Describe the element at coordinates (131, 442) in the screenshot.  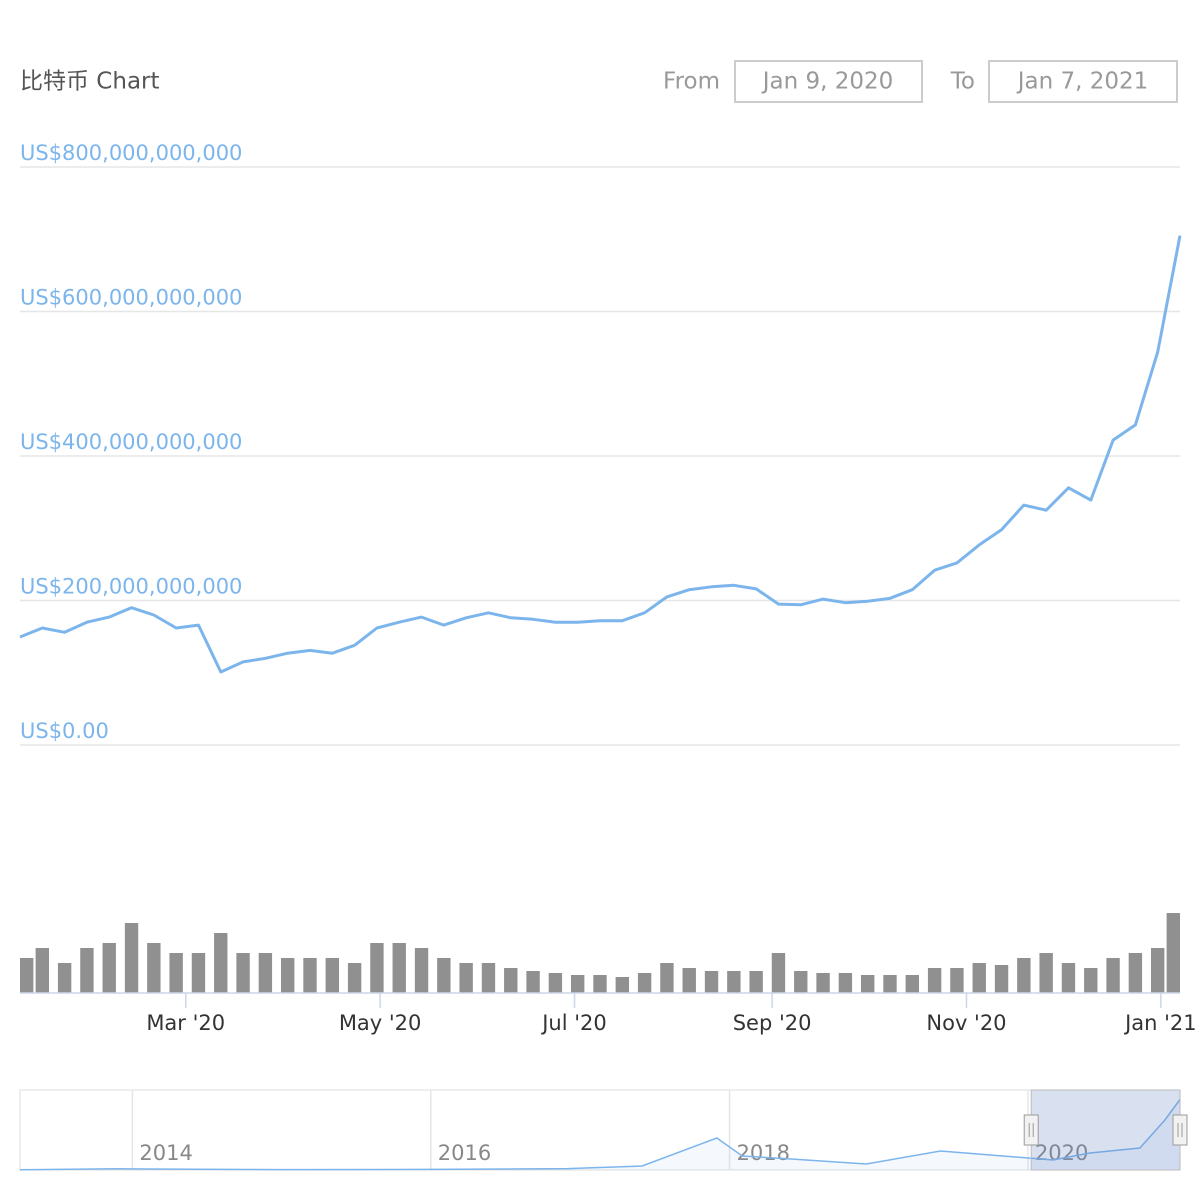
I see `y-tick-label: US$400,000,000,000` at that location.